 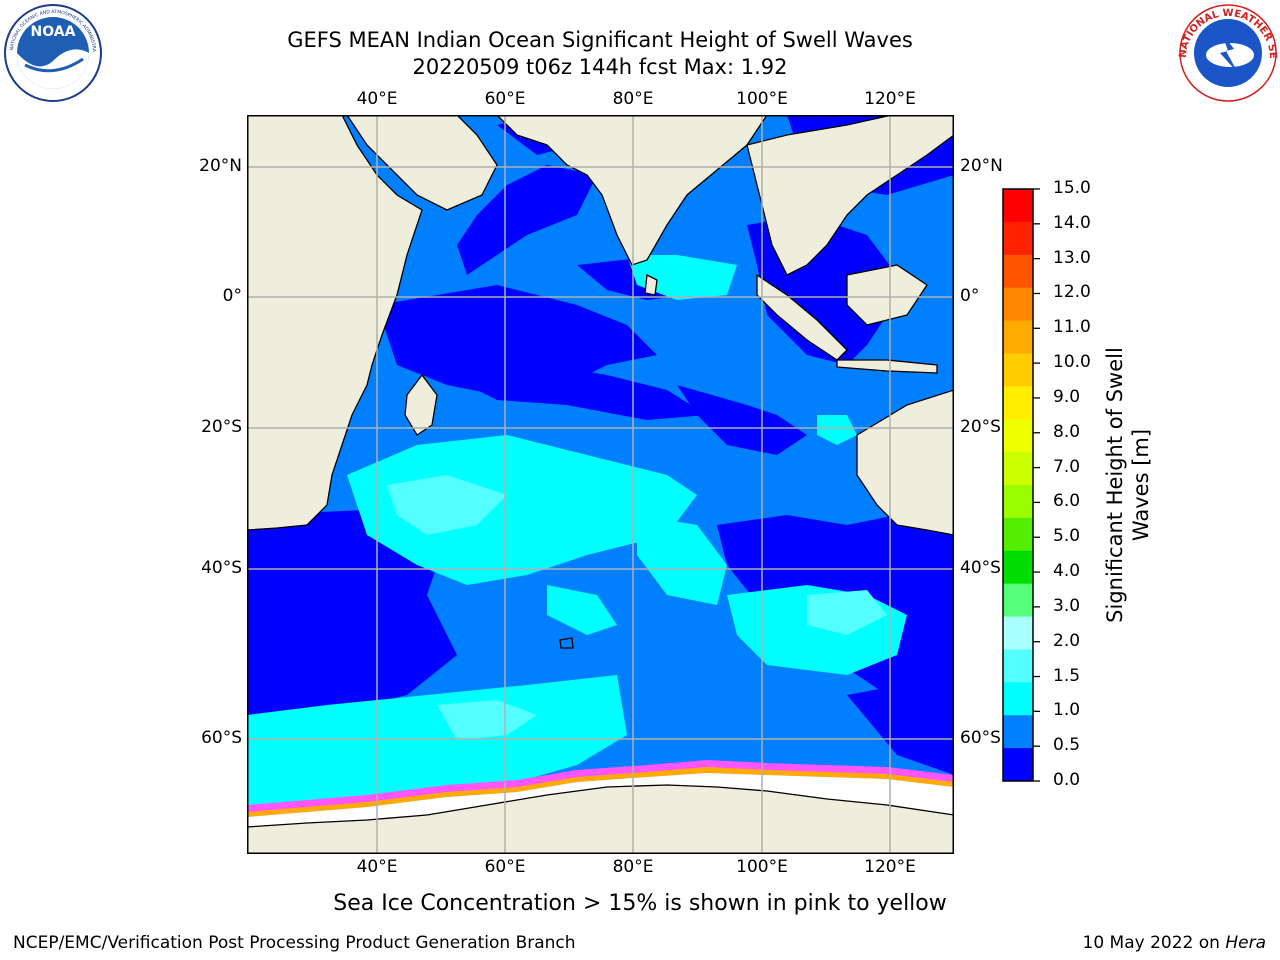 What do you see at coordinates (1067, 640) in the screenshot?
I see `colorbar-tick-label: 2.0` at bounding box center [1067, 640].